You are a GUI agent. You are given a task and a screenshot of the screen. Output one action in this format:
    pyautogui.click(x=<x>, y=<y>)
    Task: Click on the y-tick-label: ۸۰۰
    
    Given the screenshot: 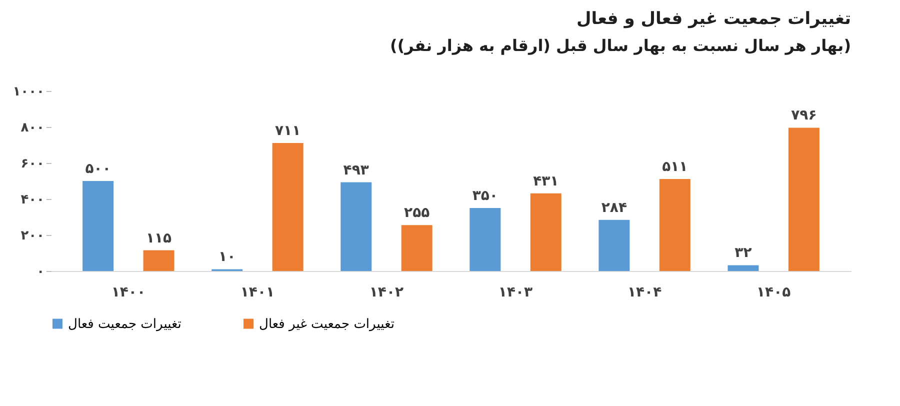 What is the action you would take?
    pyautogui.click(x=32, y=128)
    